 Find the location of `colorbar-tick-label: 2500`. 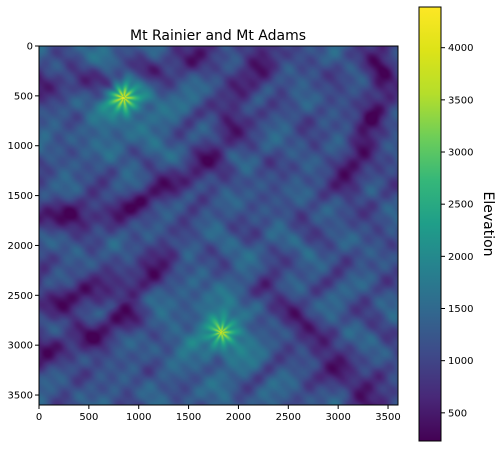

colorbar-tick-label: 2500 is located at coordinates (460, 205).